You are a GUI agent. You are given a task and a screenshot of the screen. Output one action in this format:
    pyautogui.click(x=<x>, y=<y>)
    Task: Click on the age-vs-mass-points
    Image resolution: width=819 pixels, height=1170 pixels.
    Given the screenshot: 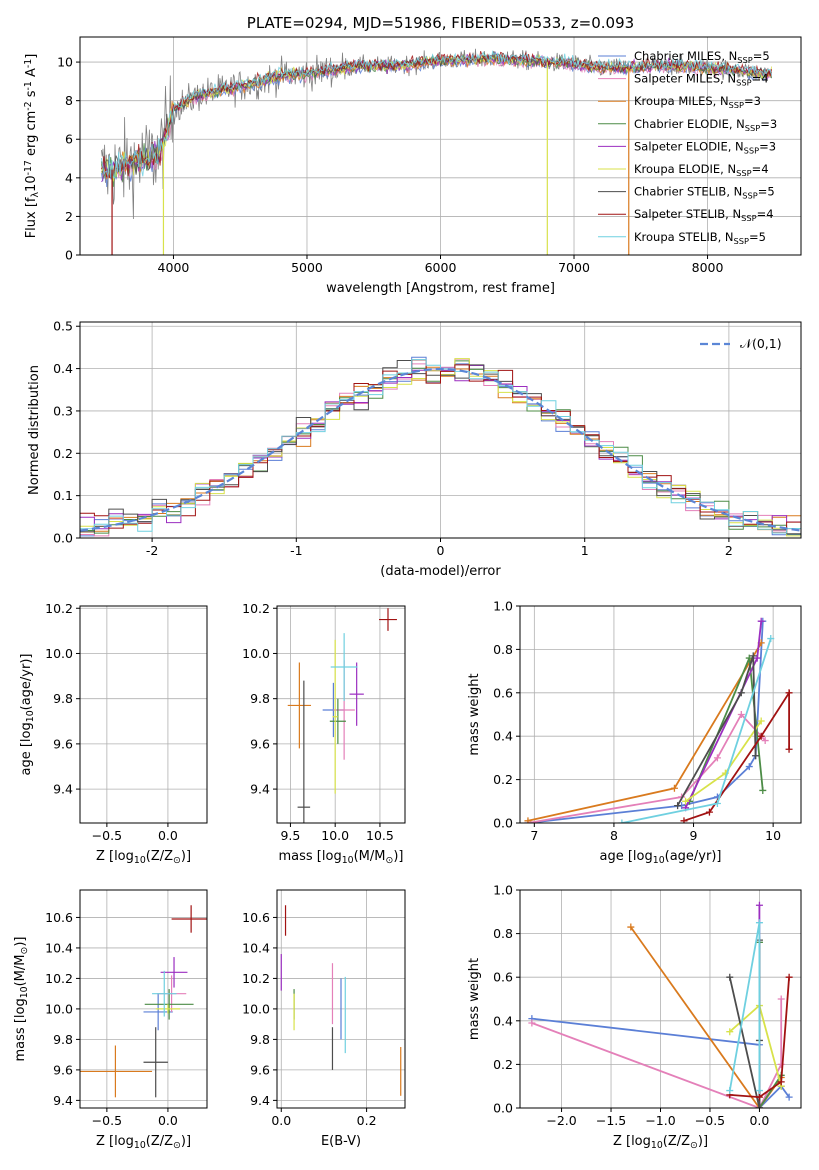 What is the action you would take?
    pyautogui.click(x=342, y=715)
    